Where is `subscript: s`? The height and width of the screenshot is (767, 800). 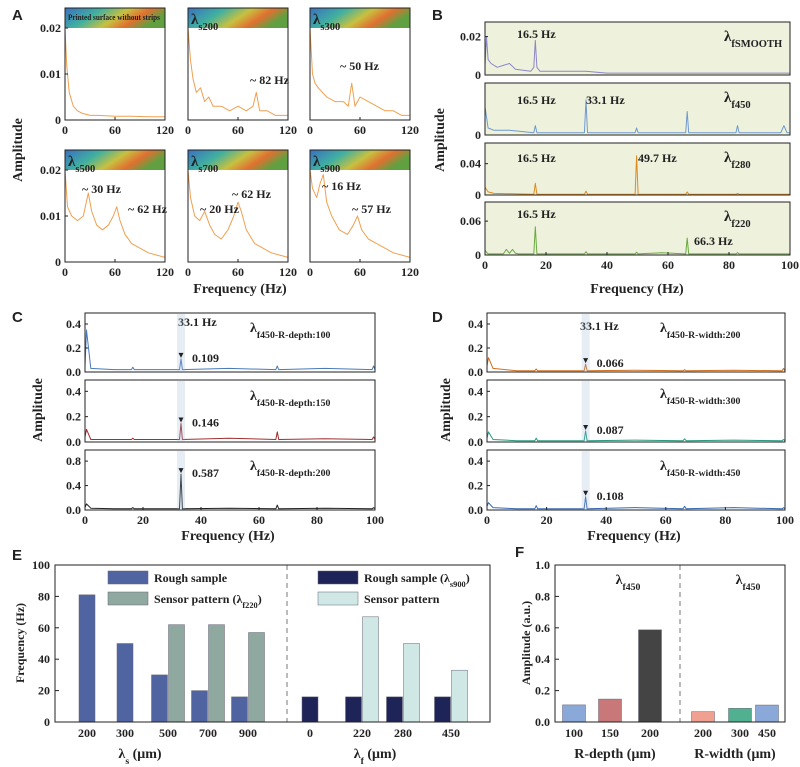
subscript: s is located at coordinates (127, 761).